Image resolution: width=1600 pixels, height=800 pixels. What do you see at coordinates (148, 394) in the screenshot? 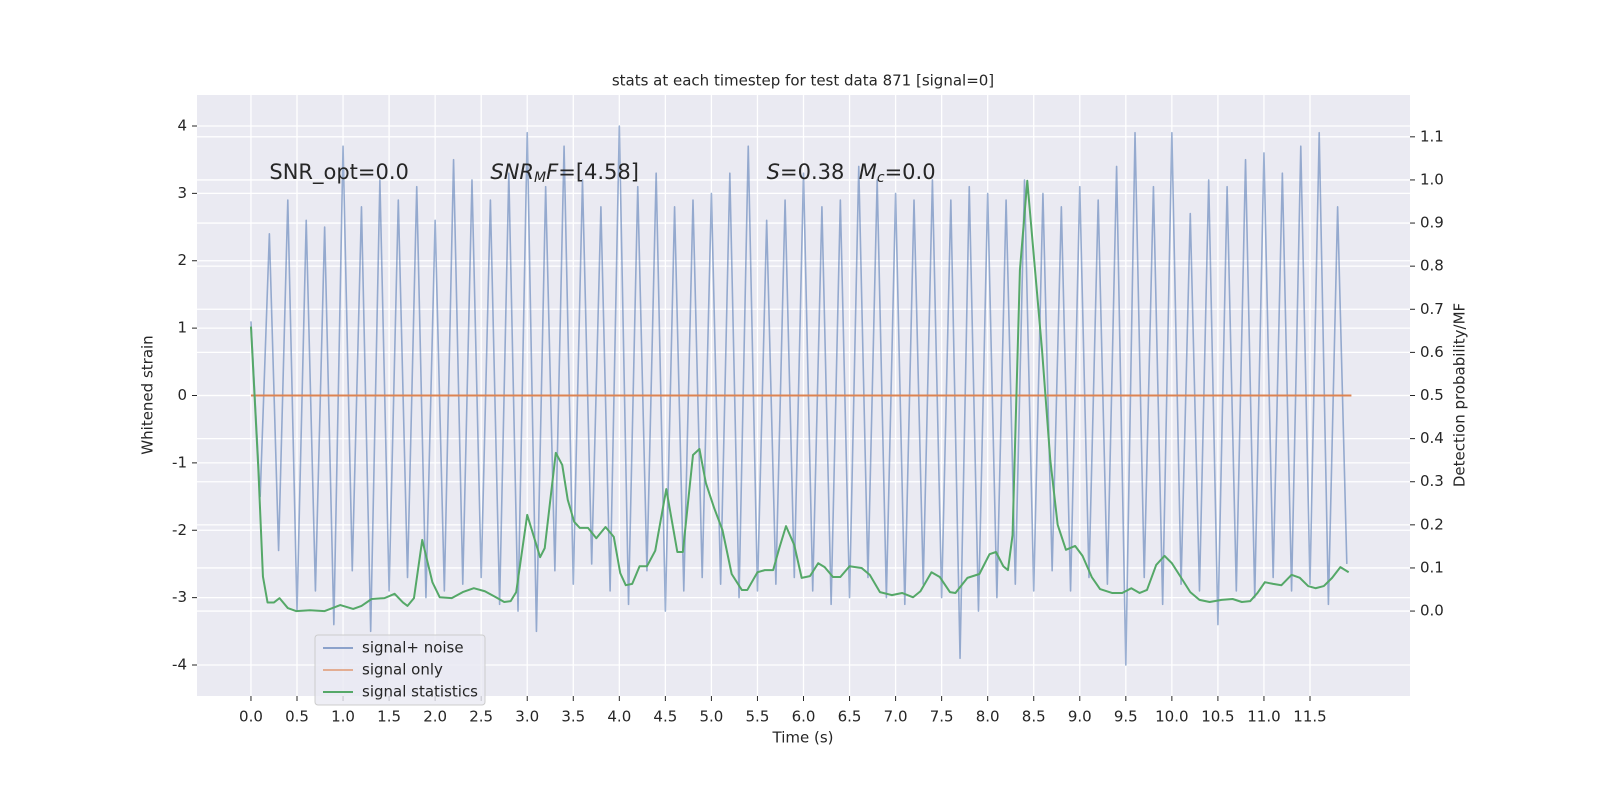
I see `y-axis-label: Whitened strain` at bounding box center [148, 394].